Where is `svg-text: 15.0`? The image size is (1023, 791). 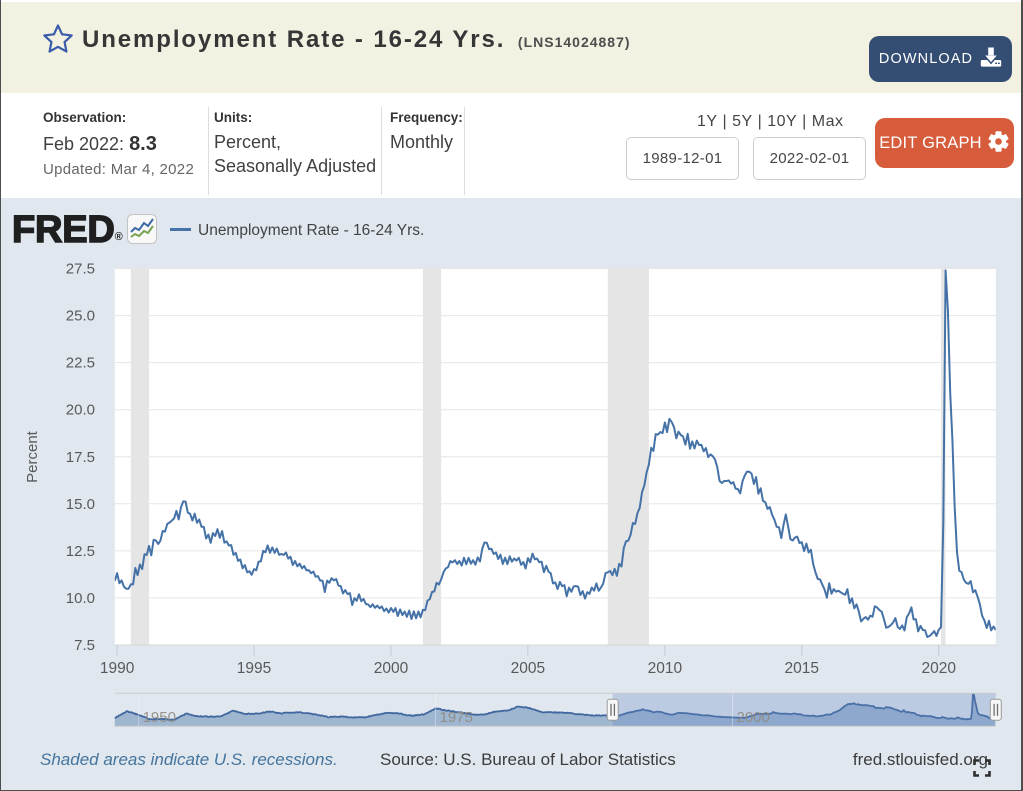 svg-text: 15.0 is located at coordinates (80, 504).